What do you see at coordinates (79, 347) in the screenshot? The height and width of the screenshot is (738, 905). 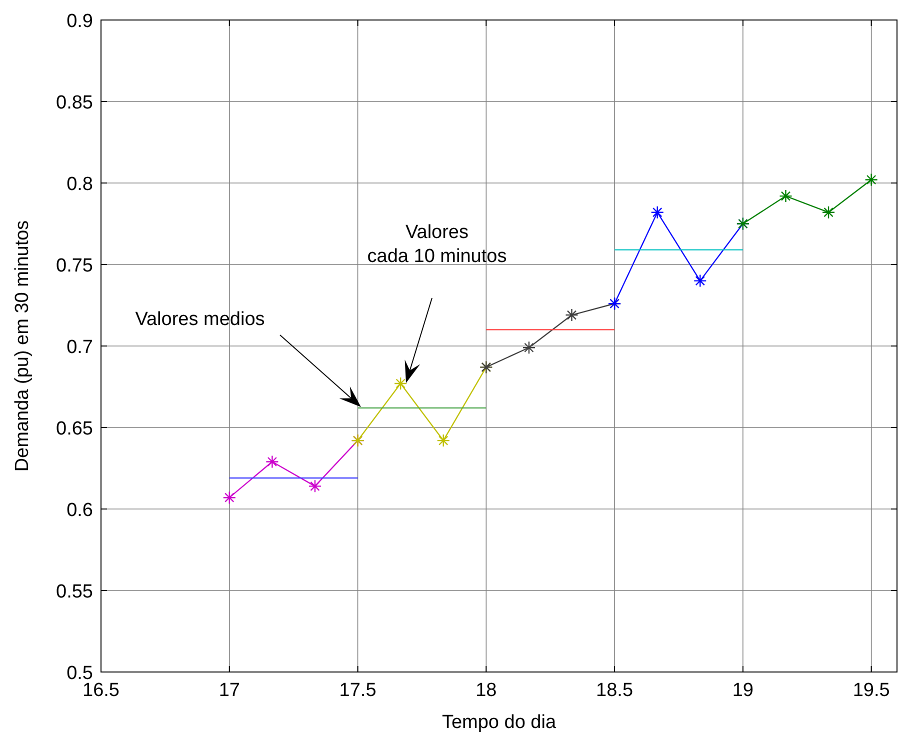 I see `y-tick-label: 0.7` at bounding box center [79, 347].